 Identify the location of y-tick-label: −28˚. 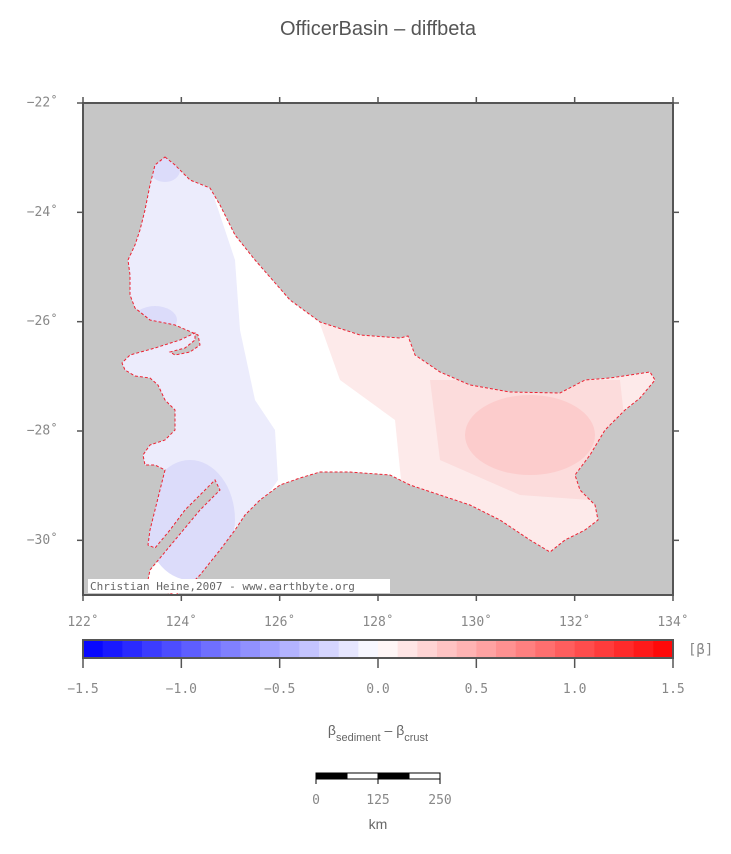
(42, 431).